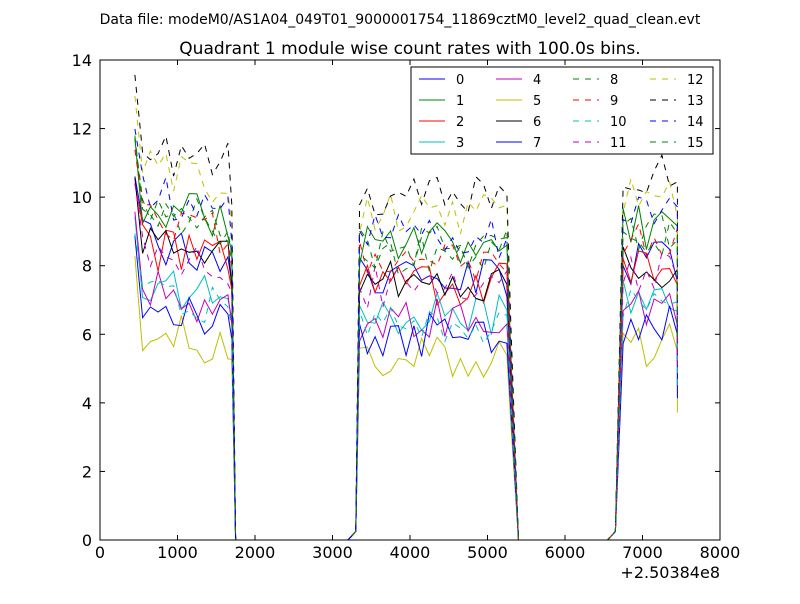  I want to click on legend-label: 1, so click(460, 101).